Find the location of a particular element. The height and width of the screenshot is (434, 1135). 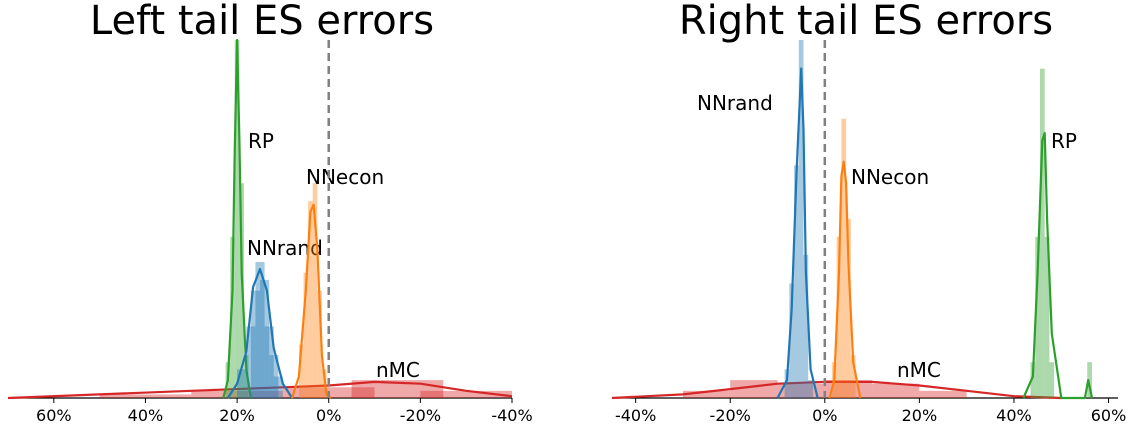

left-chart-title: Left tail ES errors is located at coordinates (262, 22).